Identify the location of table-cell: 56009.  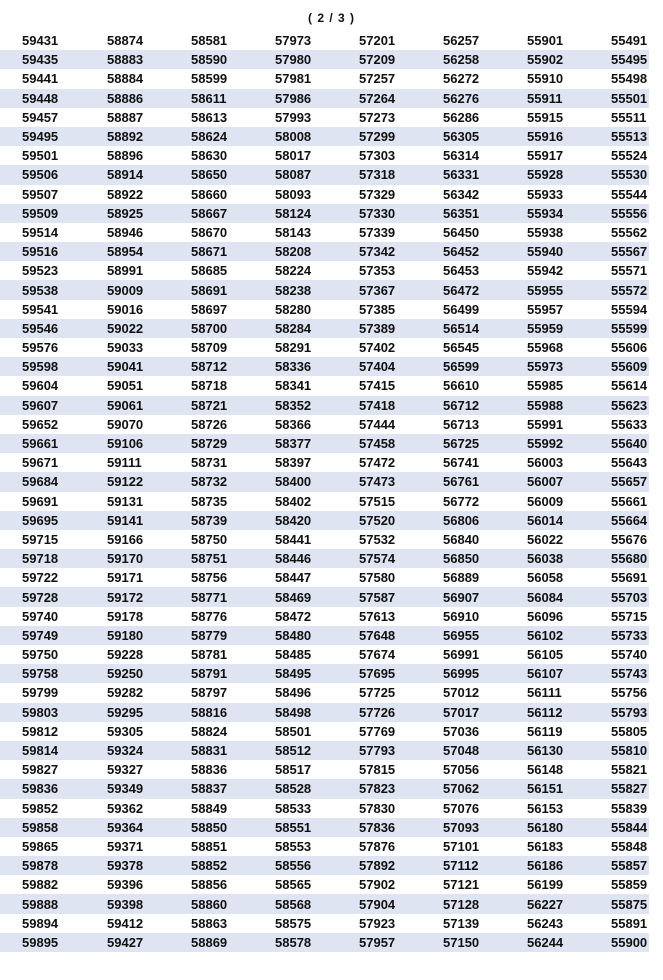
(545, 501).